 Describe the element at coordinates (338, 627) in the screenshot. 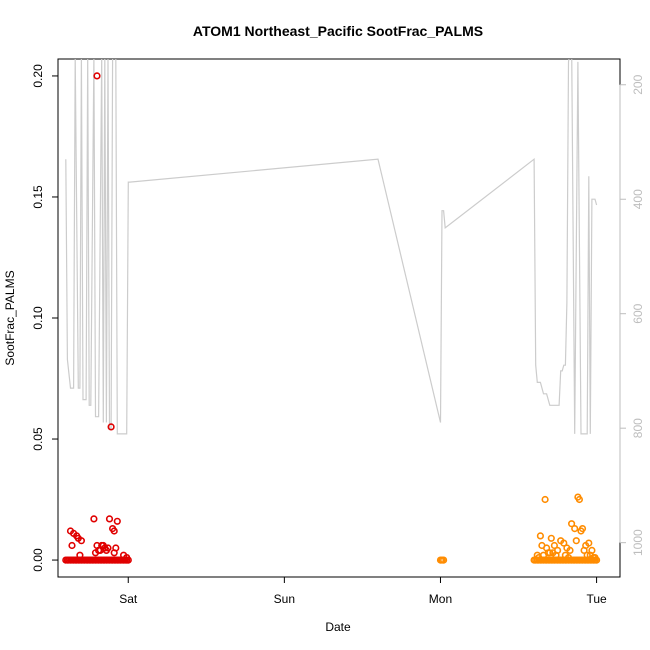

I see `x-axis-label: Date` at that location.